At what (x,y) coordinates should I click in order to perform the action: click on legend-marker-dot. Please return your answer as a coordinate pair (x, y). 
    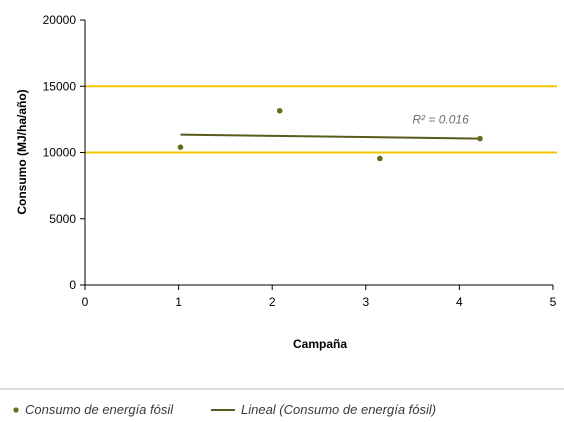
    Looking at the image, I should click on (16, 410).